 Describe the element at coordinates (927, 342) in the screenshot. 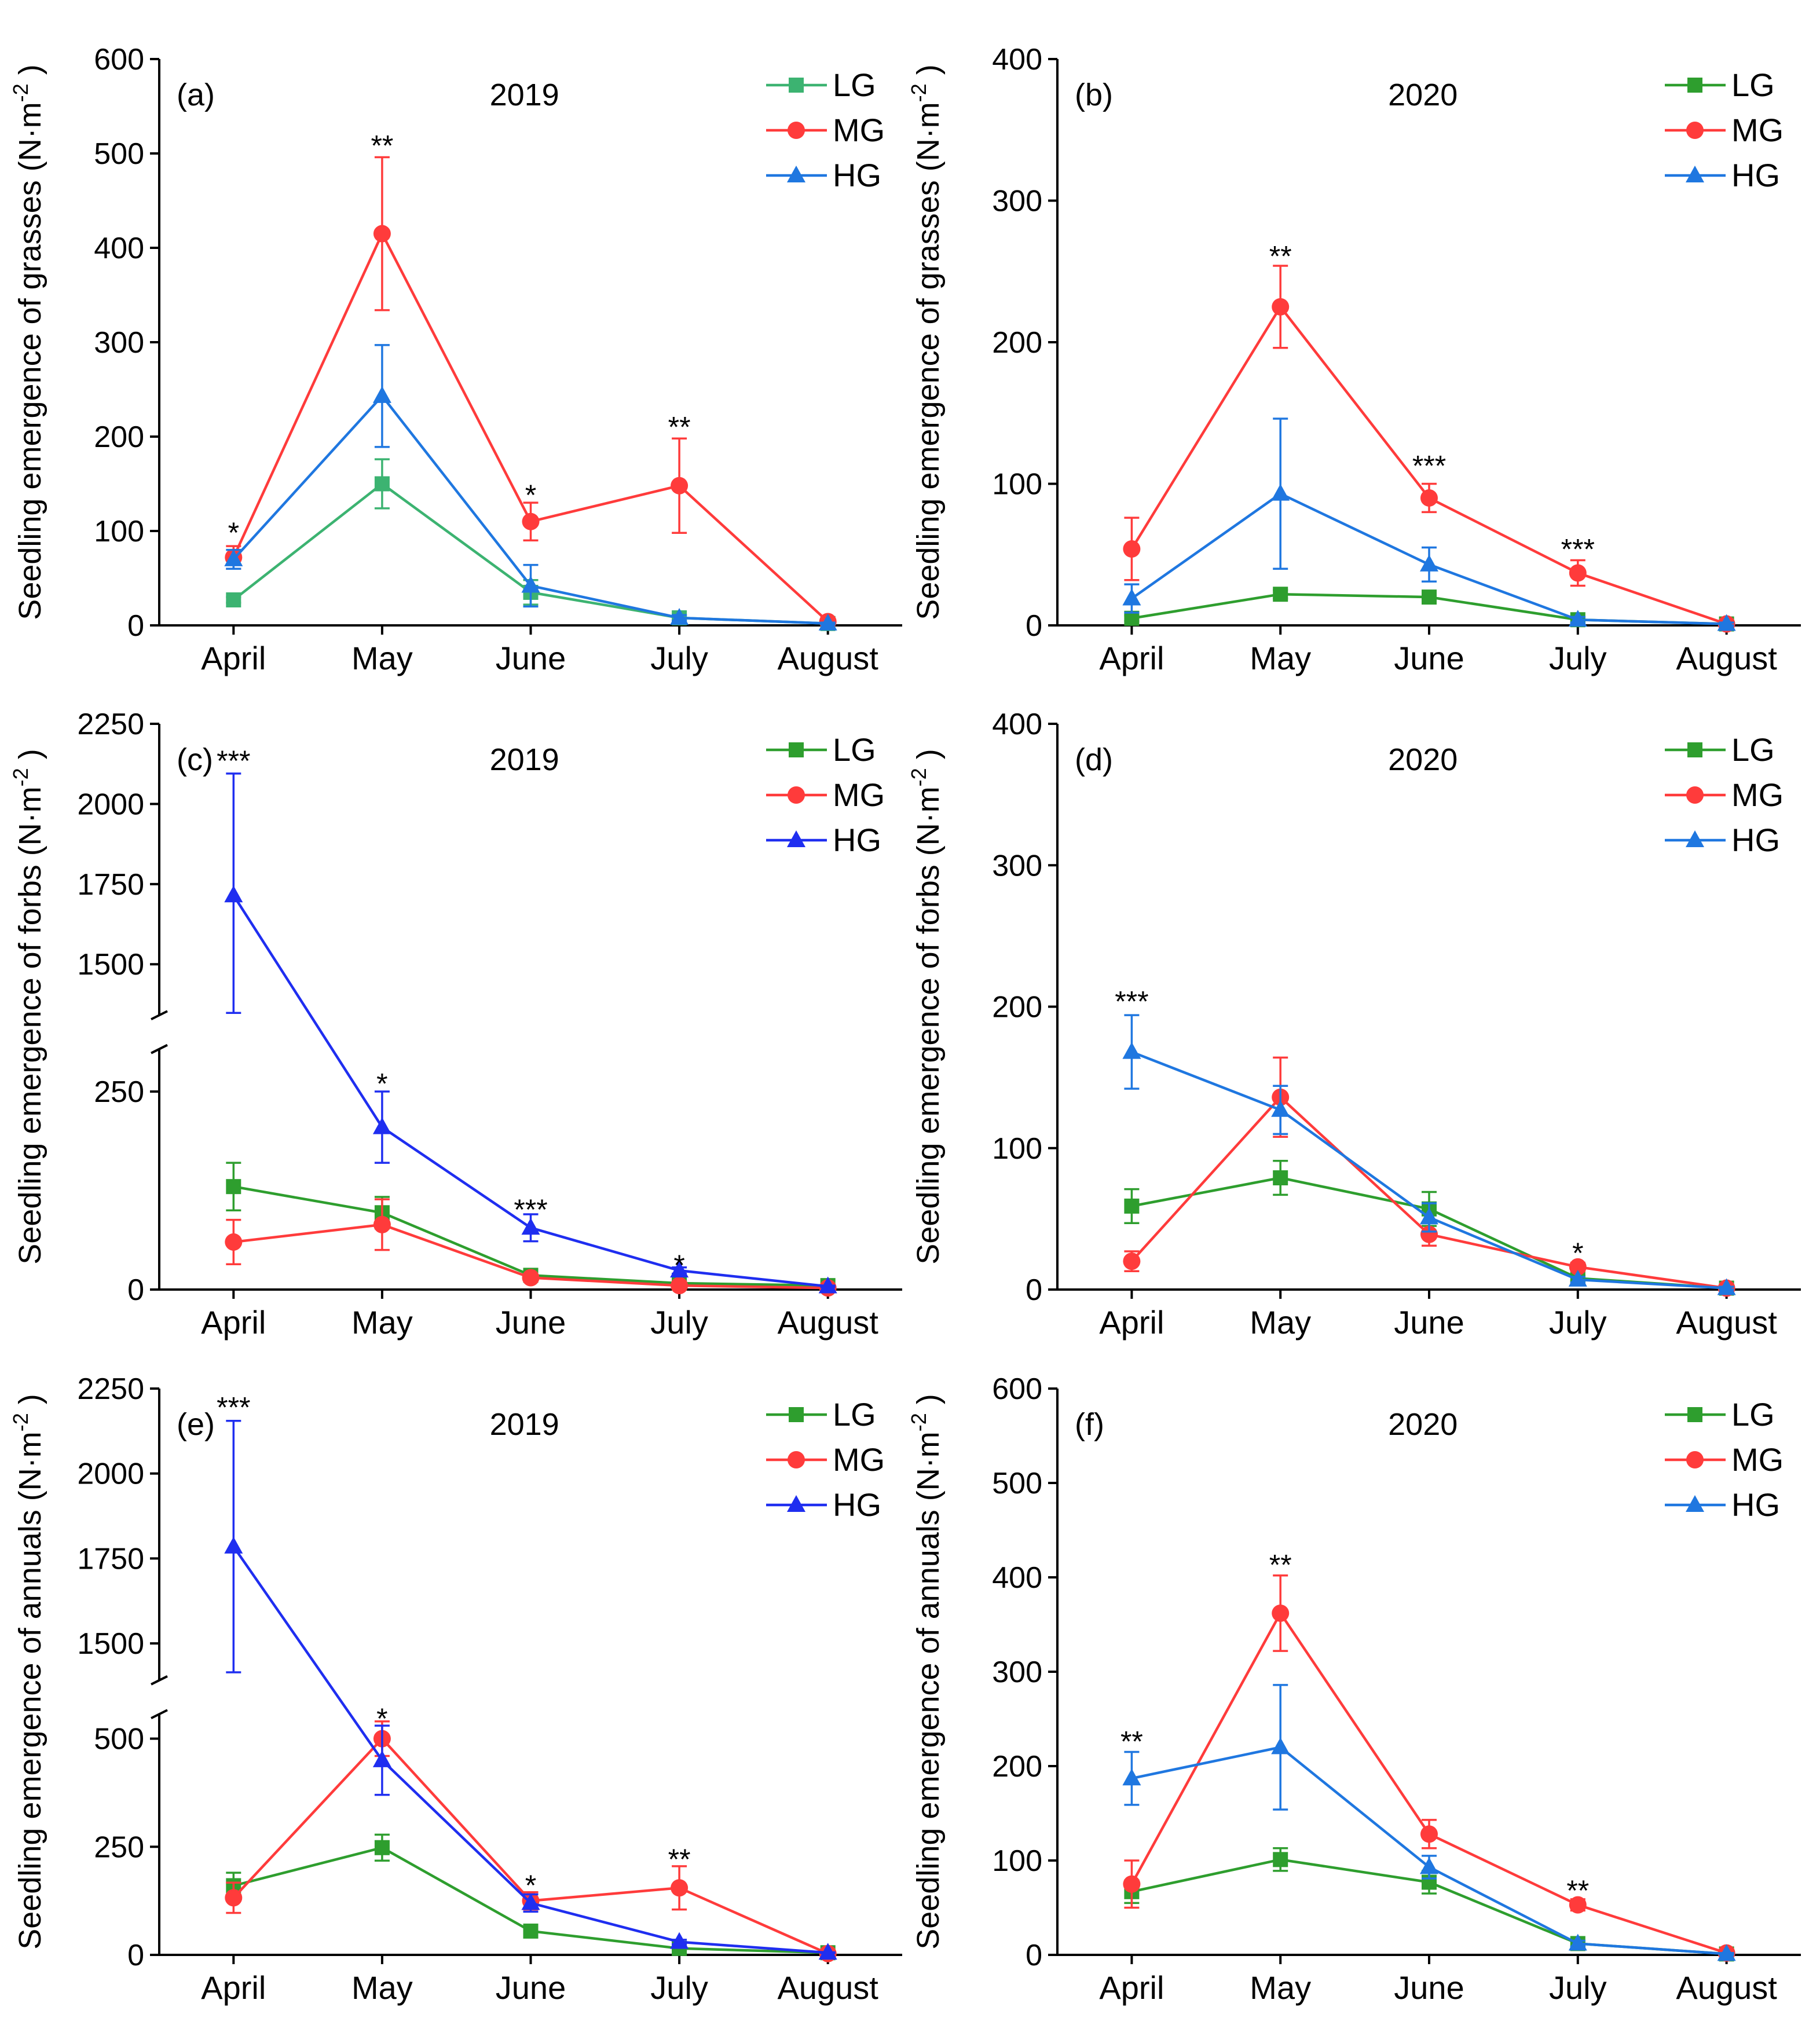

I see `y-axis-label: Seedling emergence of grasses (N·m-2 )` at that location.